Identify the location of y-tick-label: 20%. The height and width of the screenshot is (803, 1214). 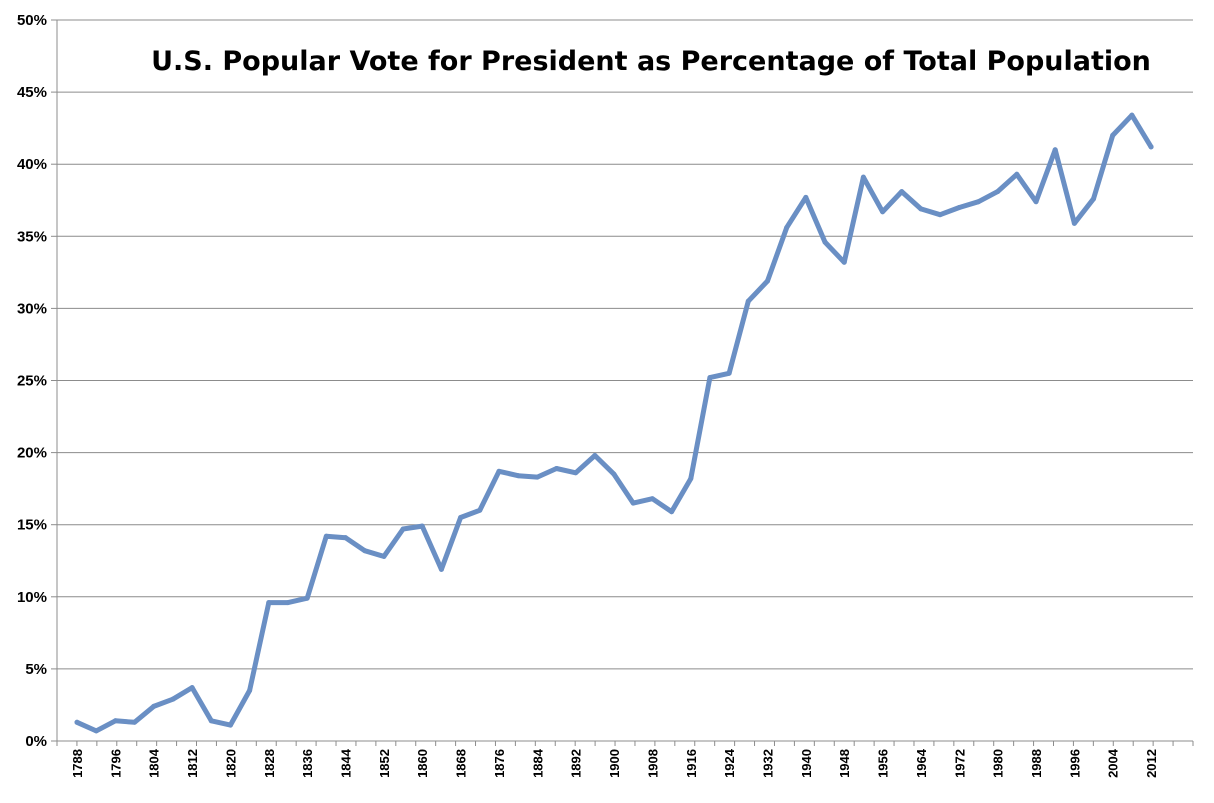
(32, 453).